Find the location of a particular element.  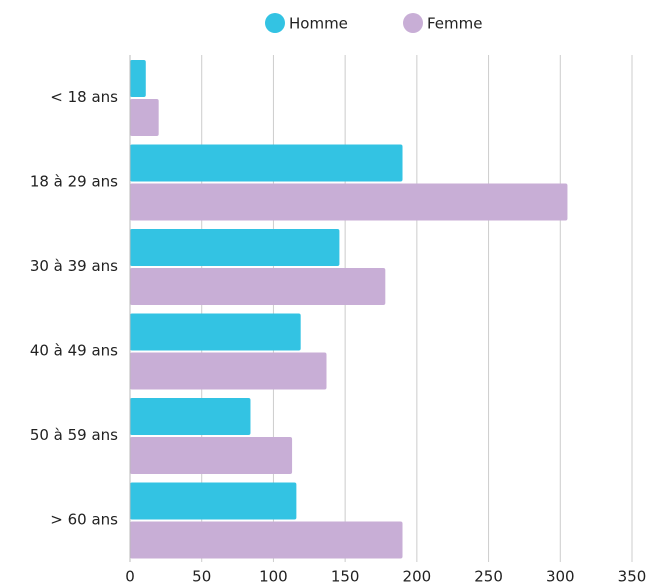

legend-label: Homme is located at coordinates (318, 24).